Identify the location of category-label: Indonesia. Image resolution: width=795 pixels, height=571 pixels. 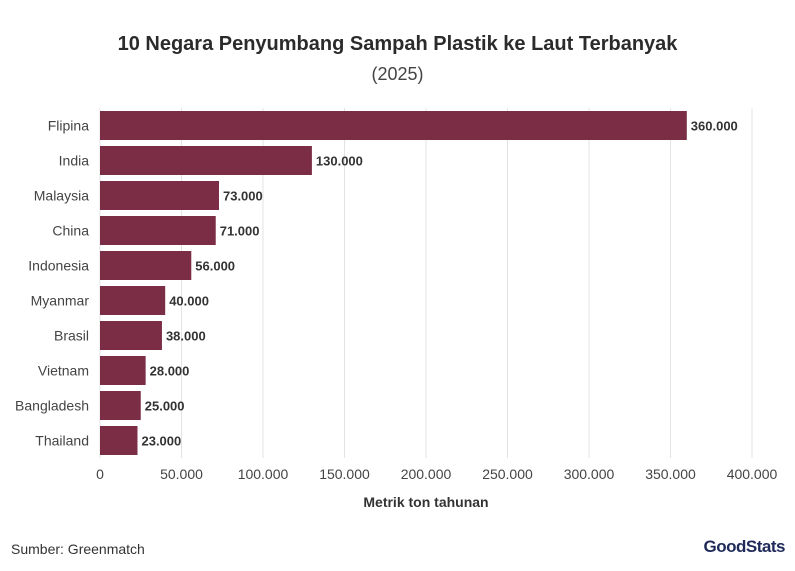
(58, 266).